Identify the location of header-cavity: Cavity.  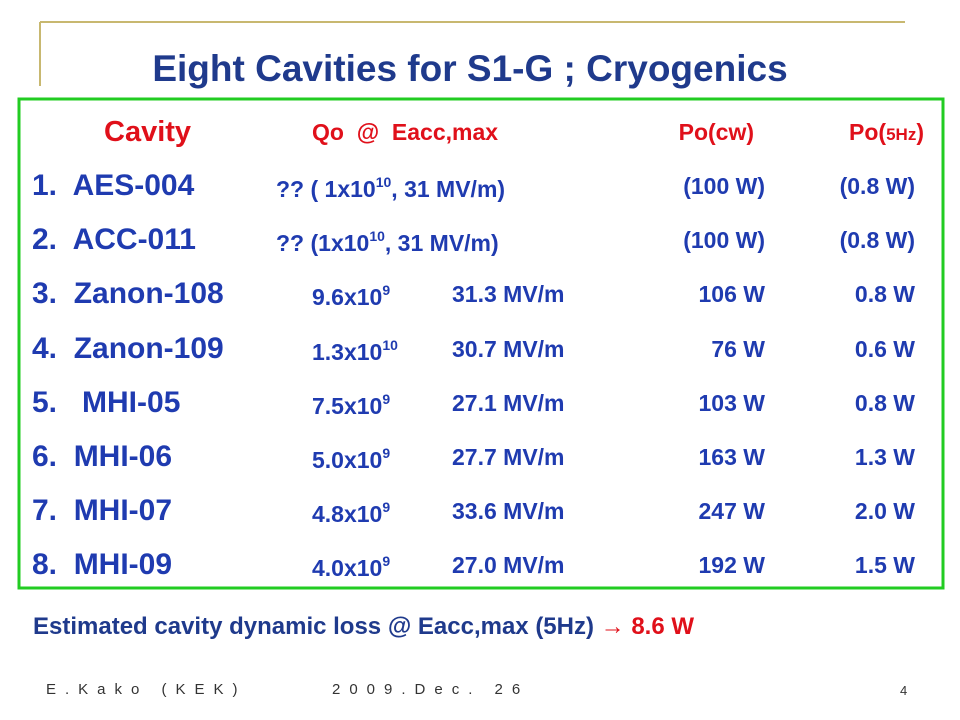
(148, 132).